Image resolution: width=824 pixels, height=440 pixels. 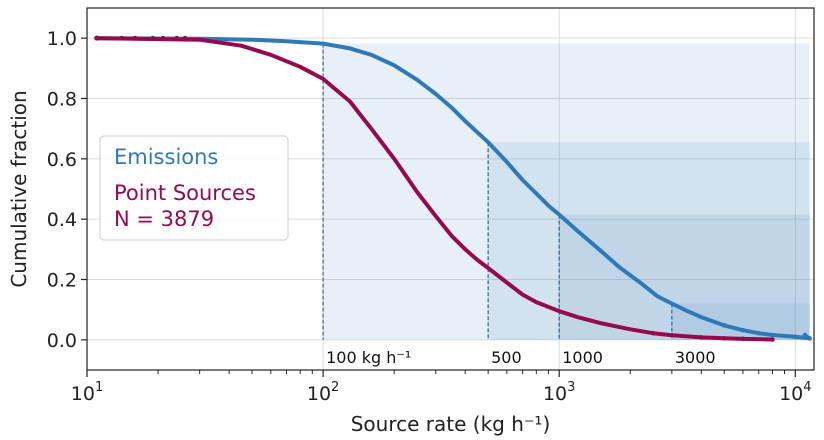 I want to click on x-tick-label: 10³, so click(x=559, y=392).